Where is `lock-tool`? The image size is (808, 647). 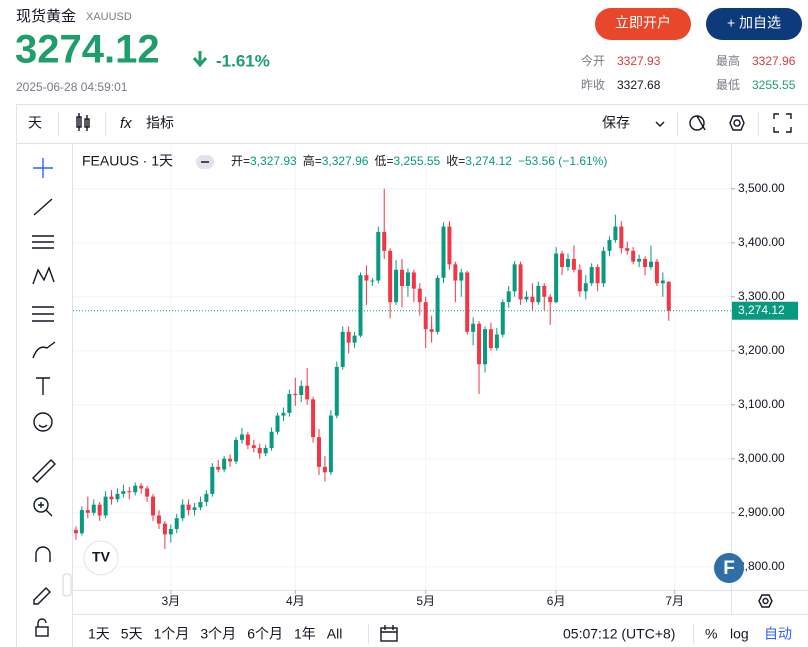 lock-tool is located at coordinates (42, 627).